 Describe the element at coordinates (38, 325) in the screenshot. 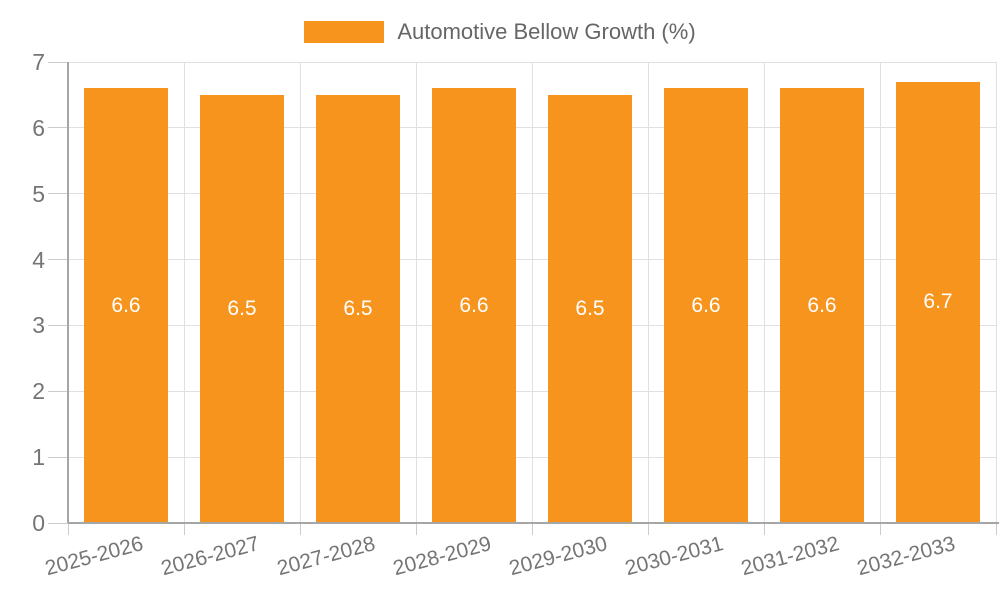

I see `y-axis-tick-label: 3` at that location.